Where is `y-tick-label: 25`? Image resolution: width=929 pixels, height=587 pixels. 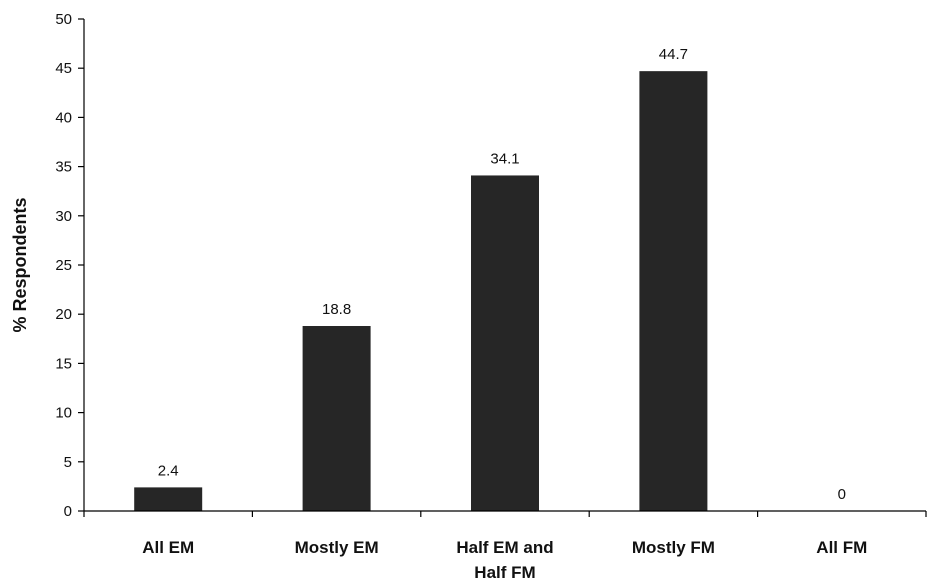
y-tick-label: 25 is located at coordinates (63, 265).